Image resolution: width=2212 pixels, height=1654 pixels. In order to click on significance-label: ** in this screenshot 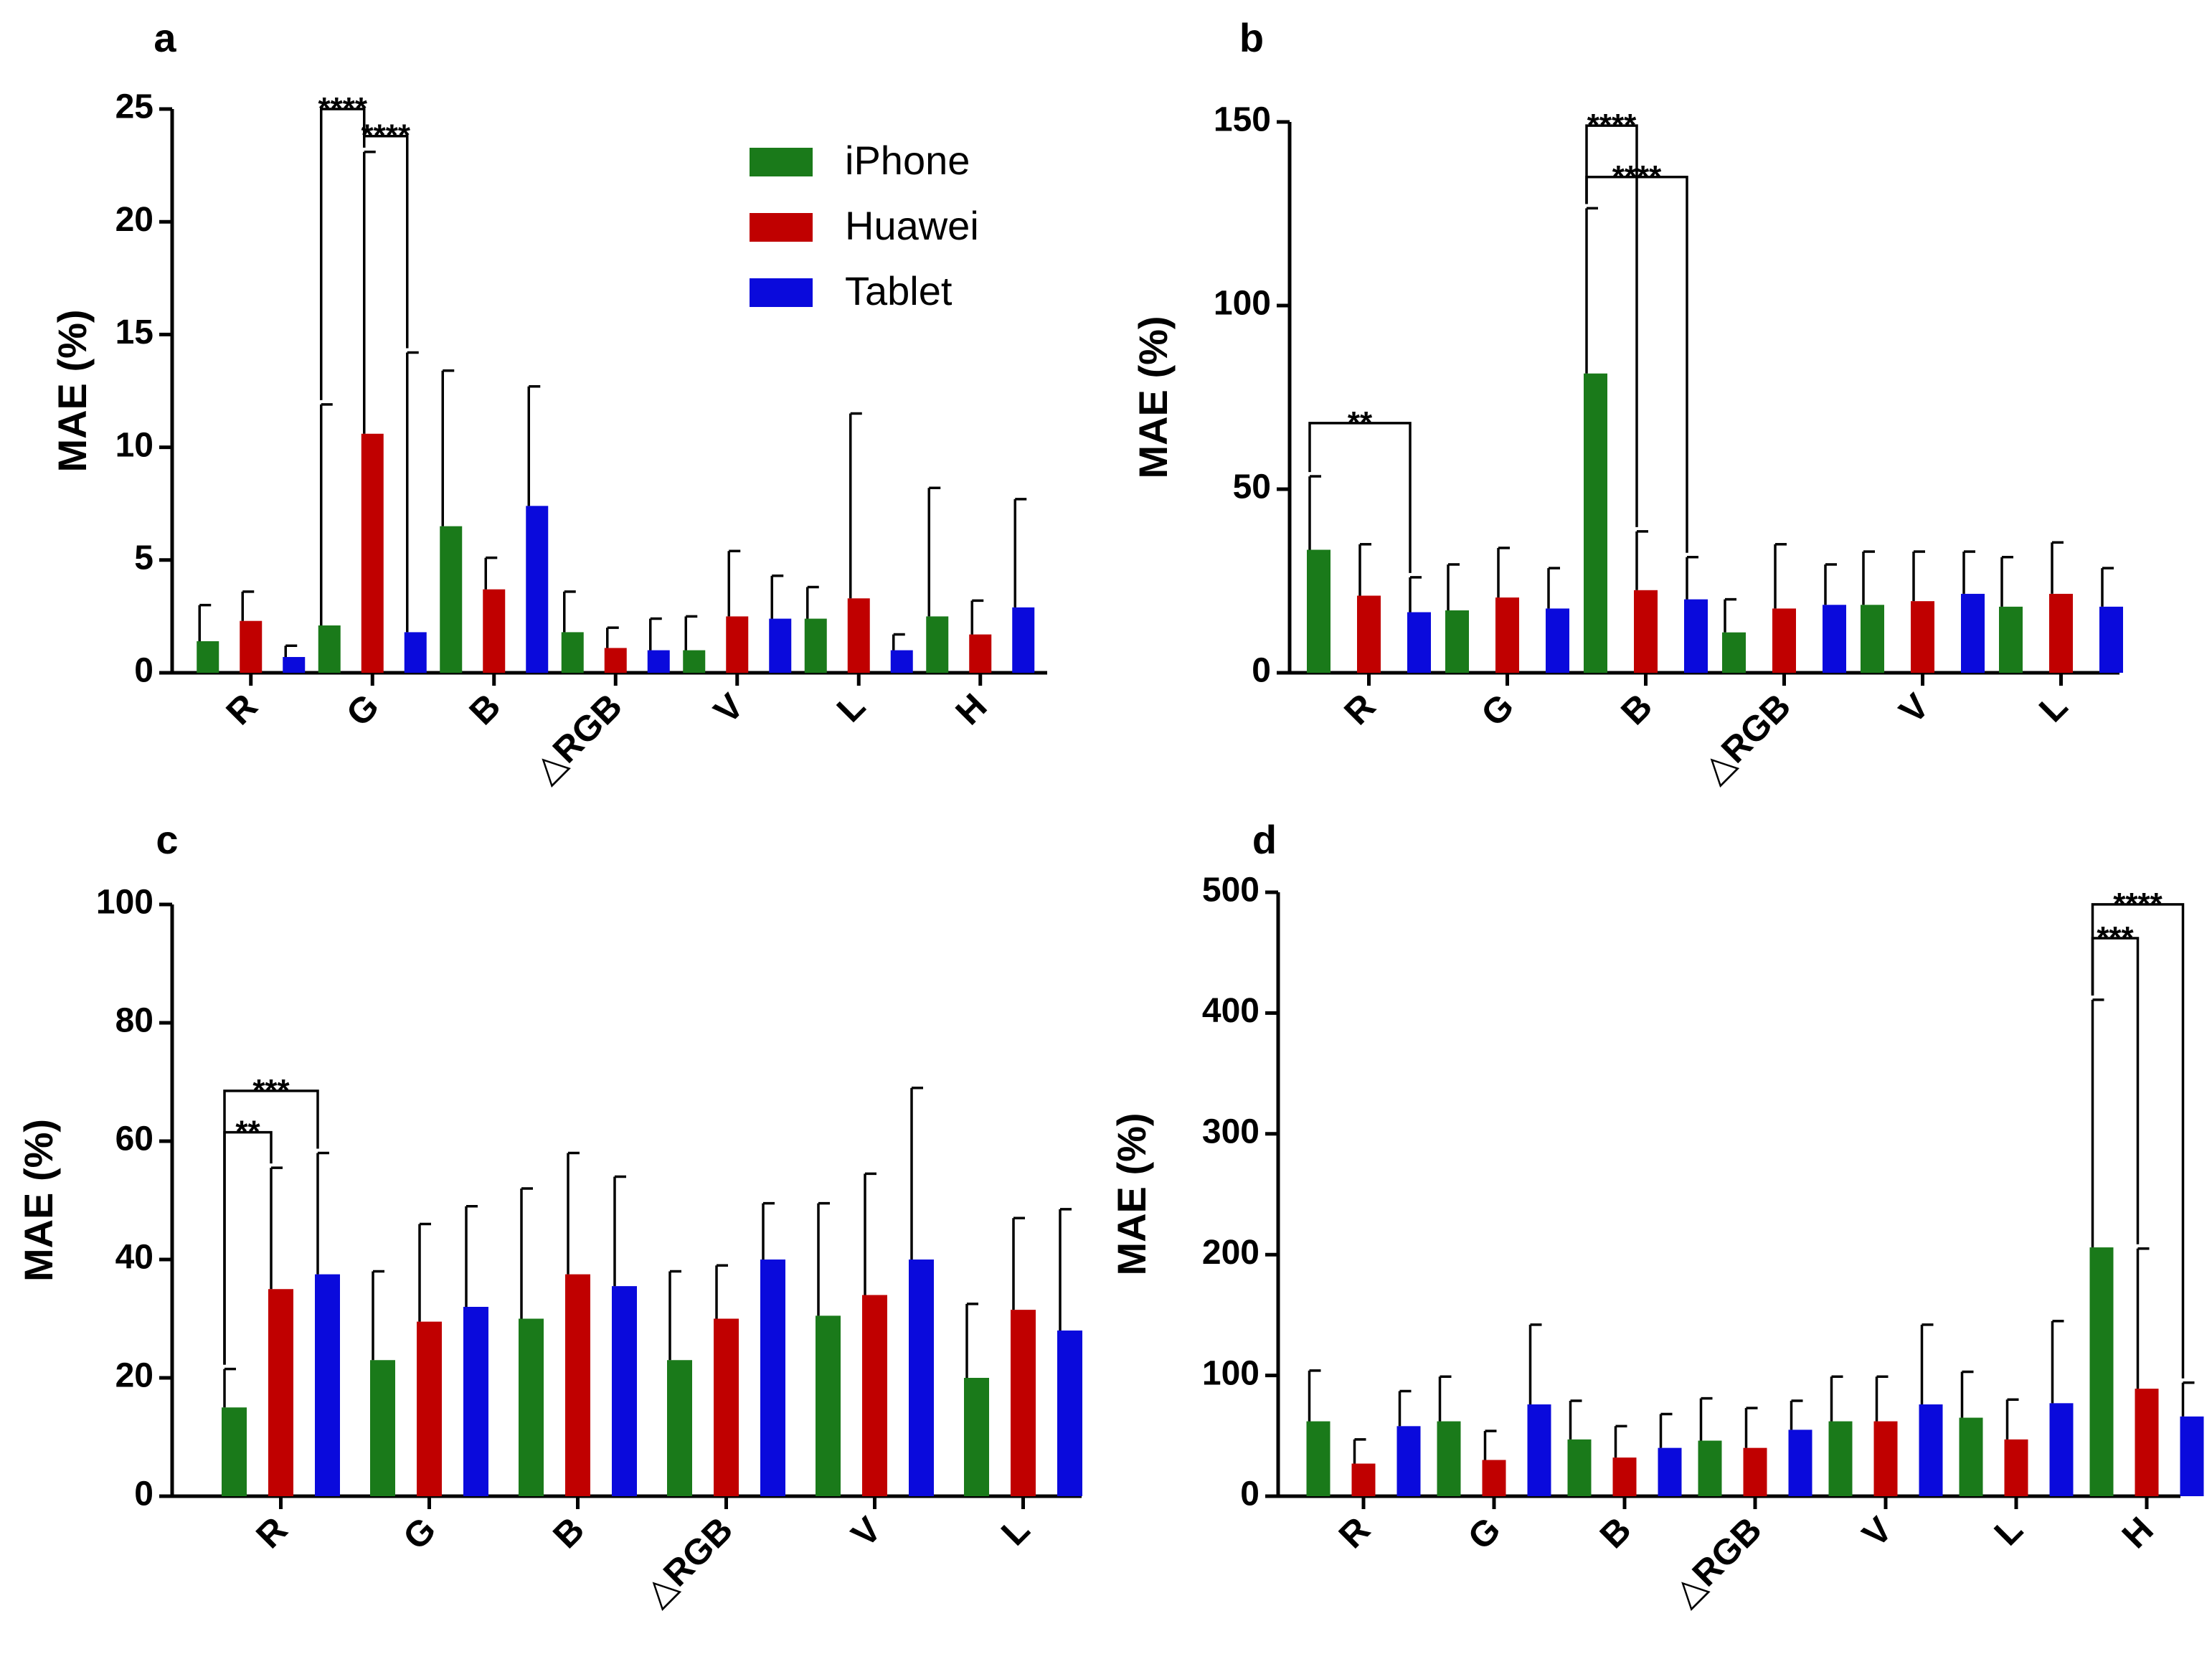, I will do `click(1360, 423)`.